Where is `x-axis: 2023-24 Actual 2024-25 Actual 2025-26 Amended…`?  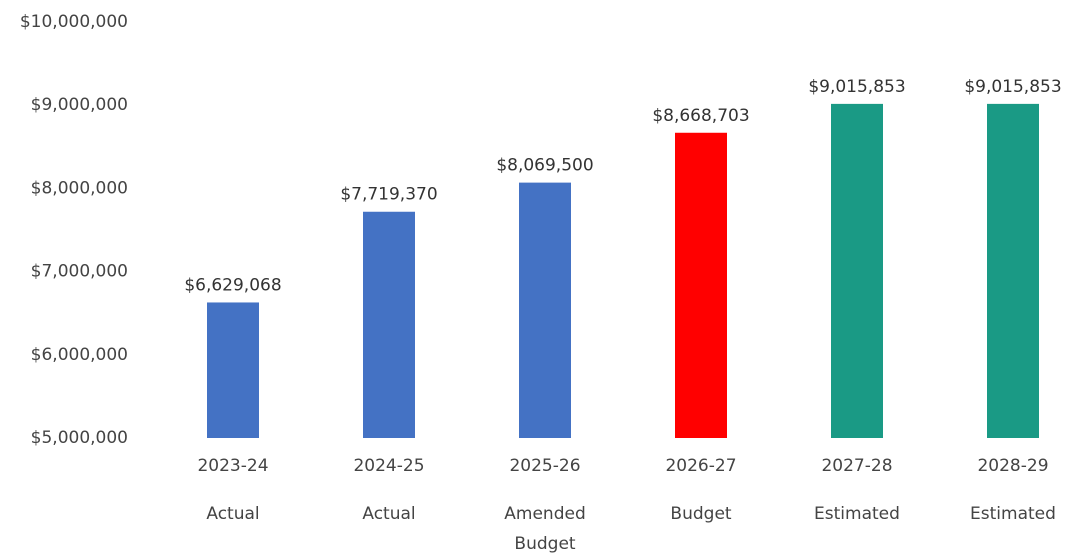 x-axis: 2023-24 Actual 2024-25 Actual 2025-26 Amended… is located at coordinates (626, 505).